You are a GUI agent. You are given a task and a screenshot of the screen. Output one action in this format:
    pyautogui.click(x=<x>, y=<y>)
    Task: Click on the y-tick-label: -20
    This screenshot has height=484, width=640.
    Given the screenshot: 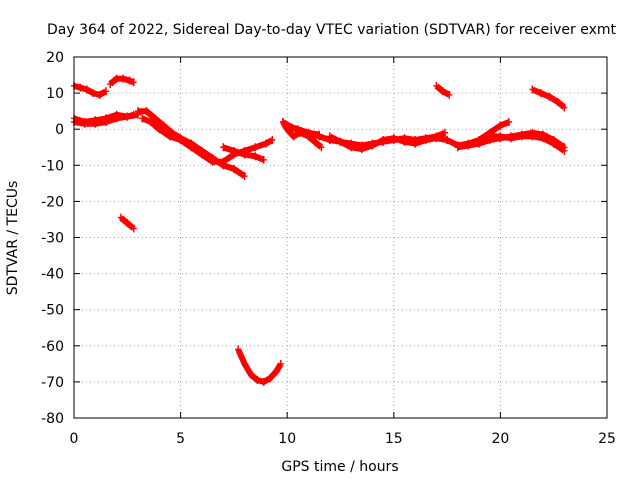 What is the action you would take?
    pyautogui.click(x=52, y=202)
    